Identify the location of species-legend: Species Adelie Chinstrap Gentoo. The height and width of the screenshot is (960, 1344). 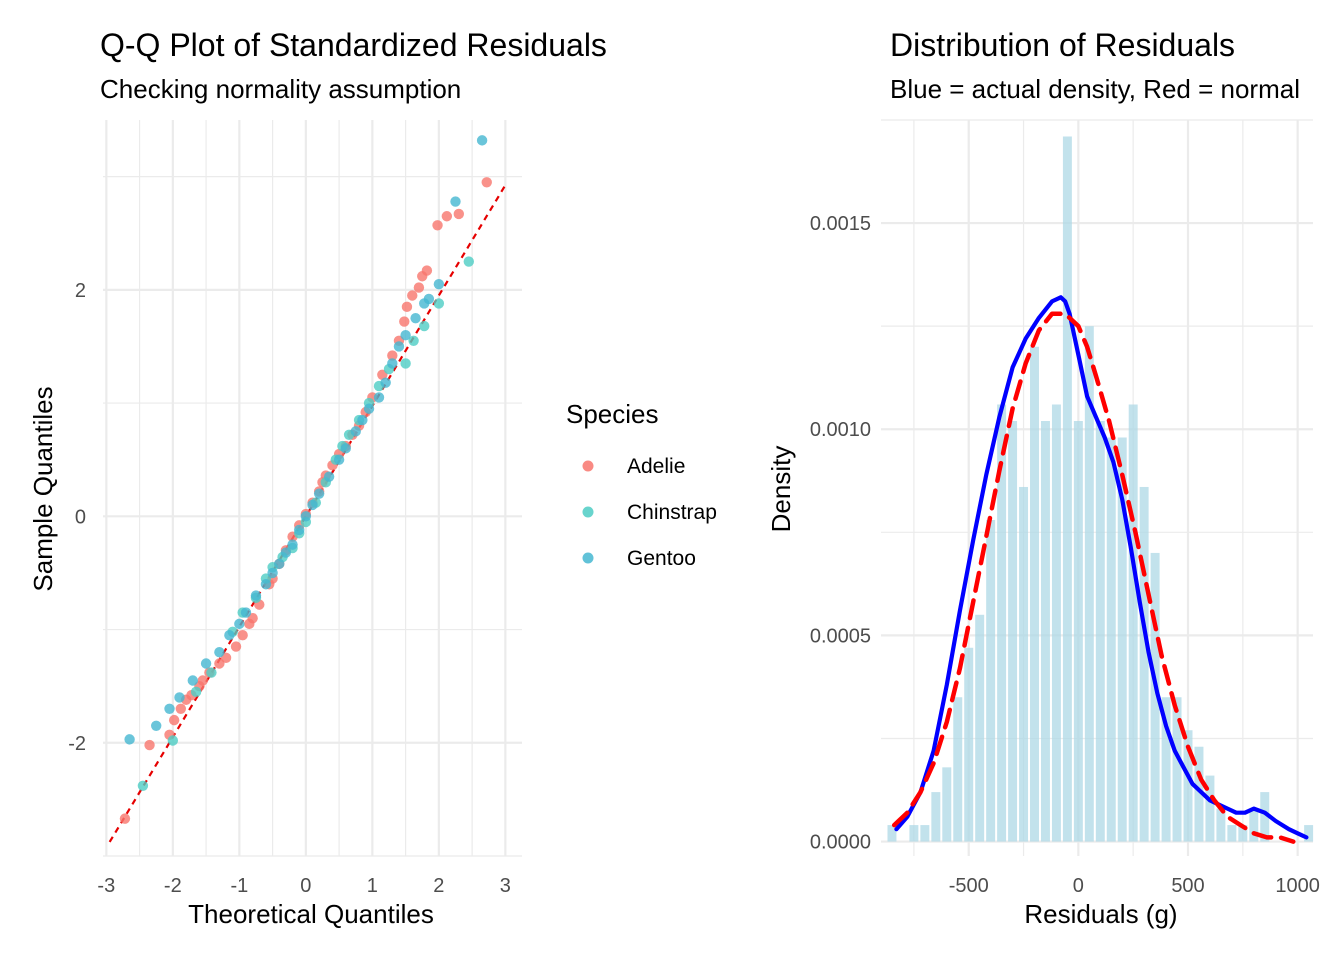
(641, 484).